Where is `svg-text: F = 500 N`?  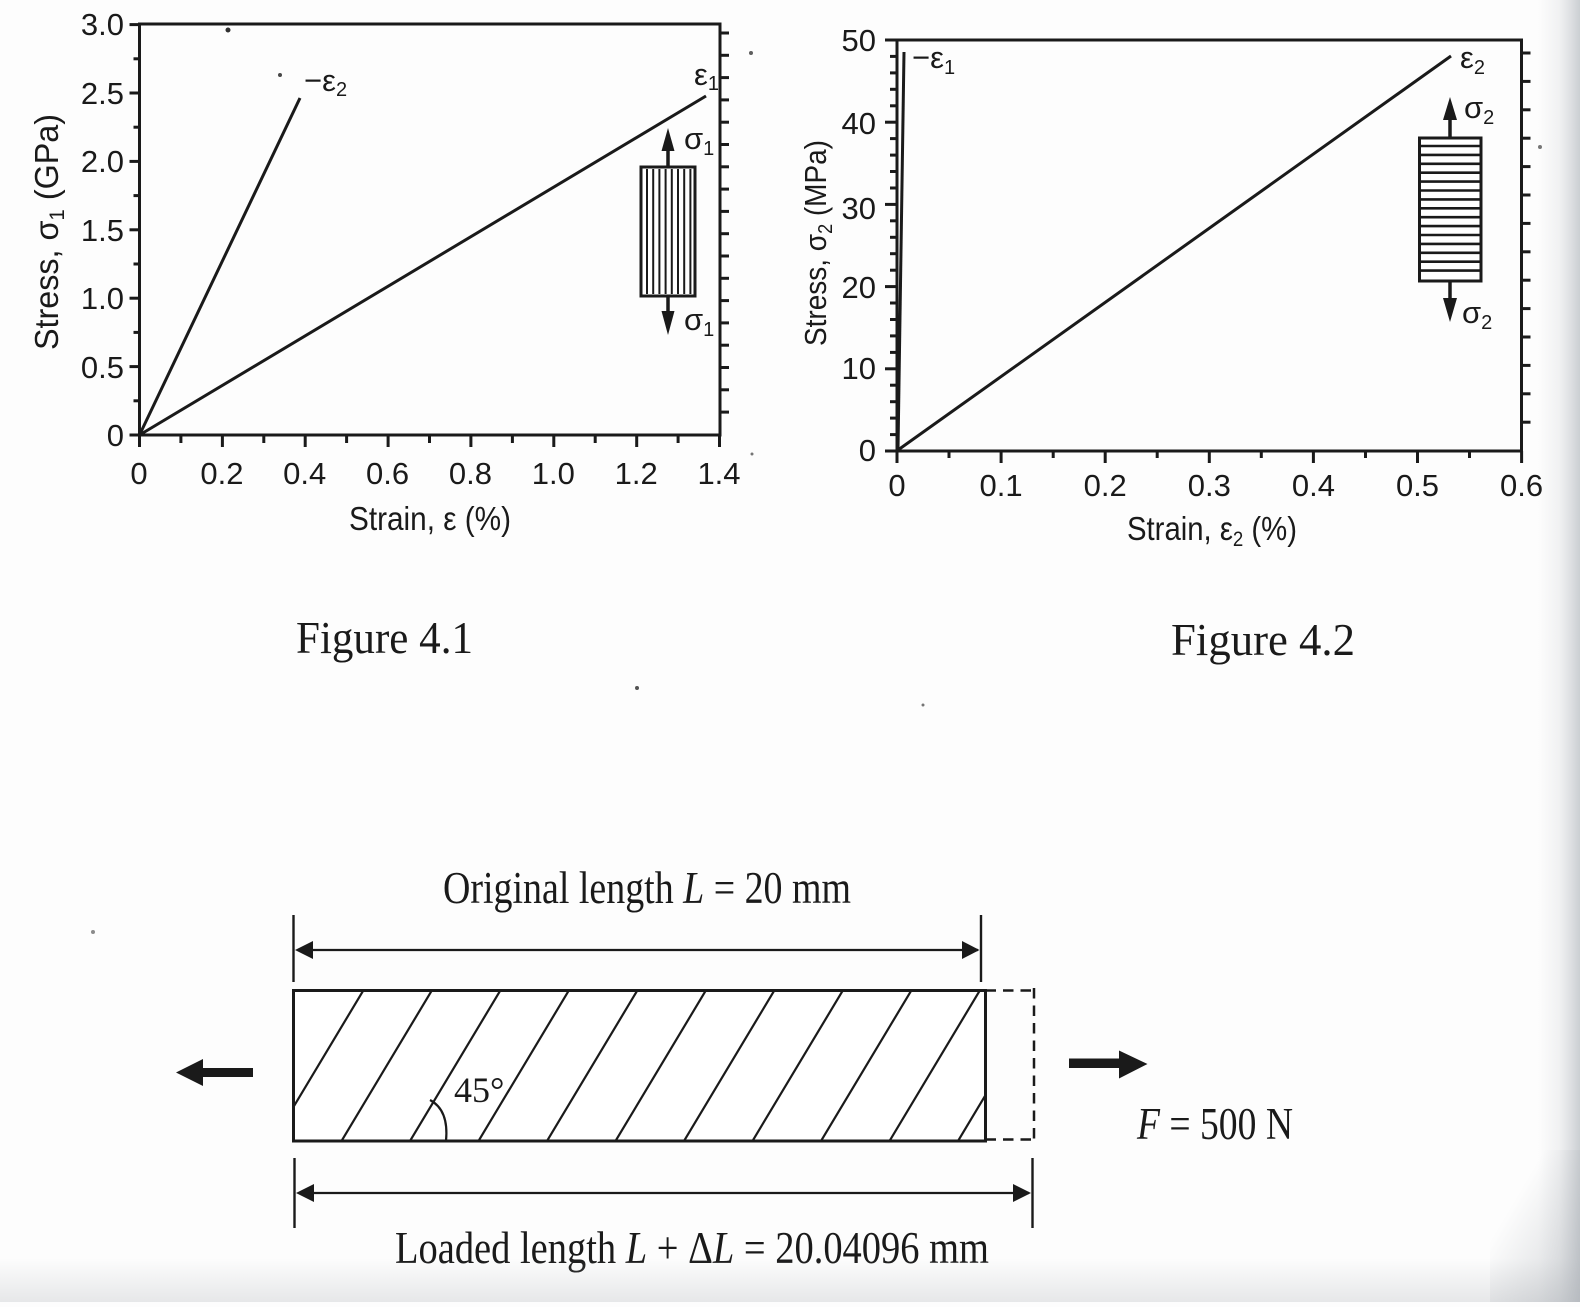
svg-text: F = 500 N is located at coordinates (1214, 1124).